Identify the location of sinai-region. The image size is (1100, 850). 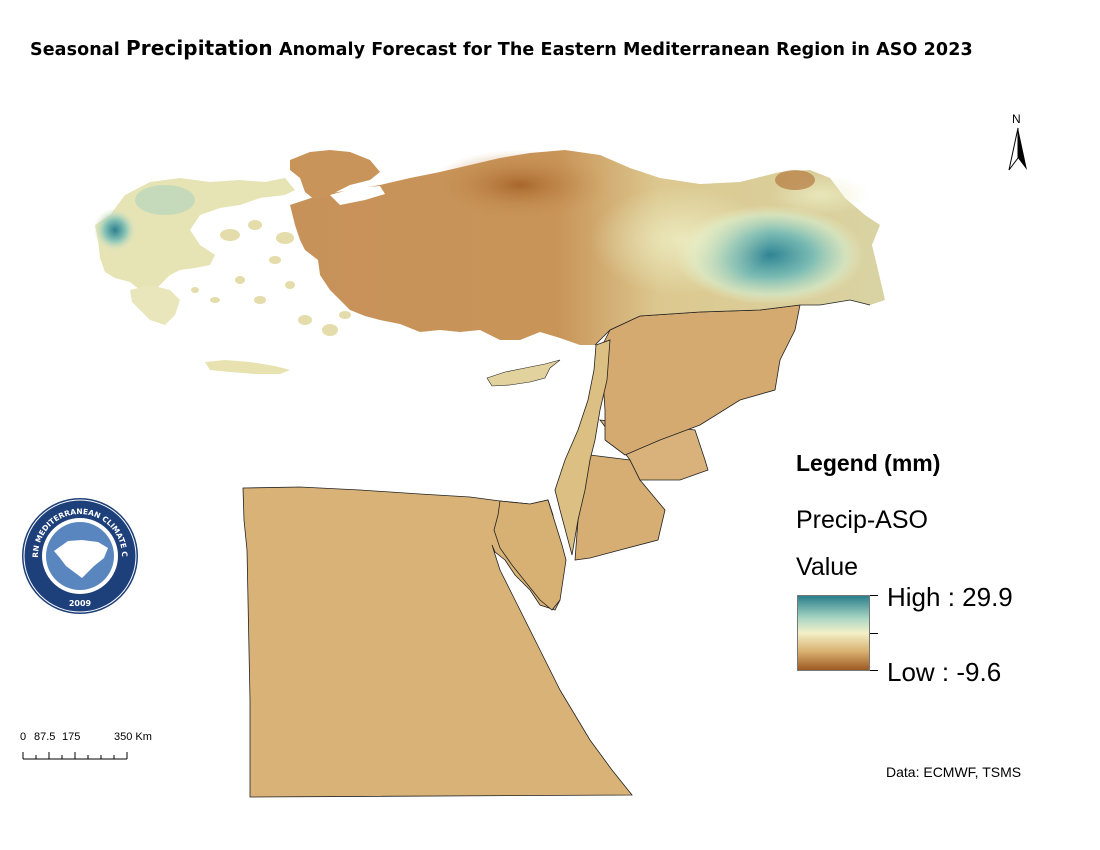
(530, 555).